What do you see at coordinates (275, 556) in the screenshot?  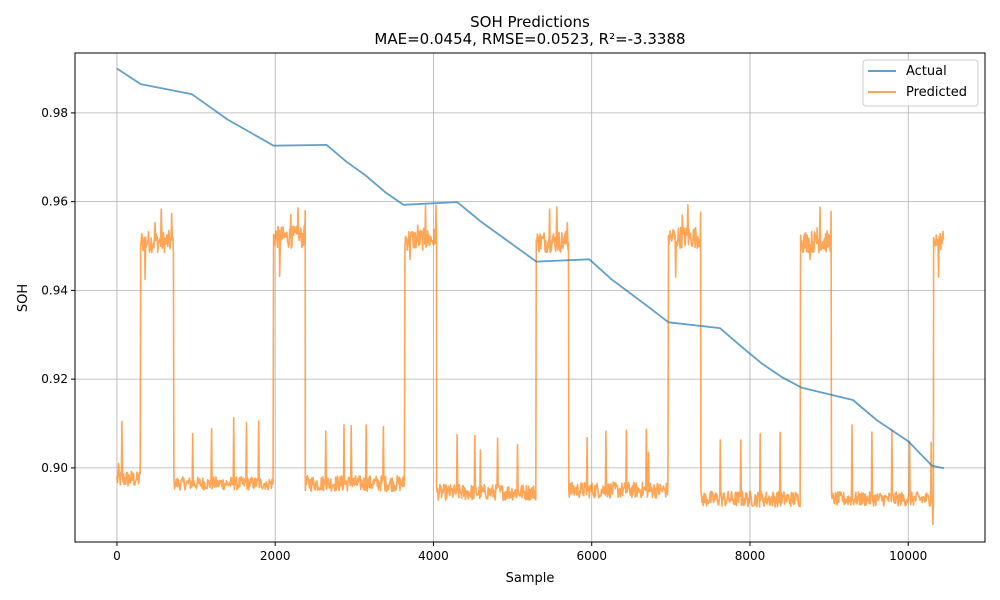 I see `x-tick-label: 2000` at bounding box center [275, 556].